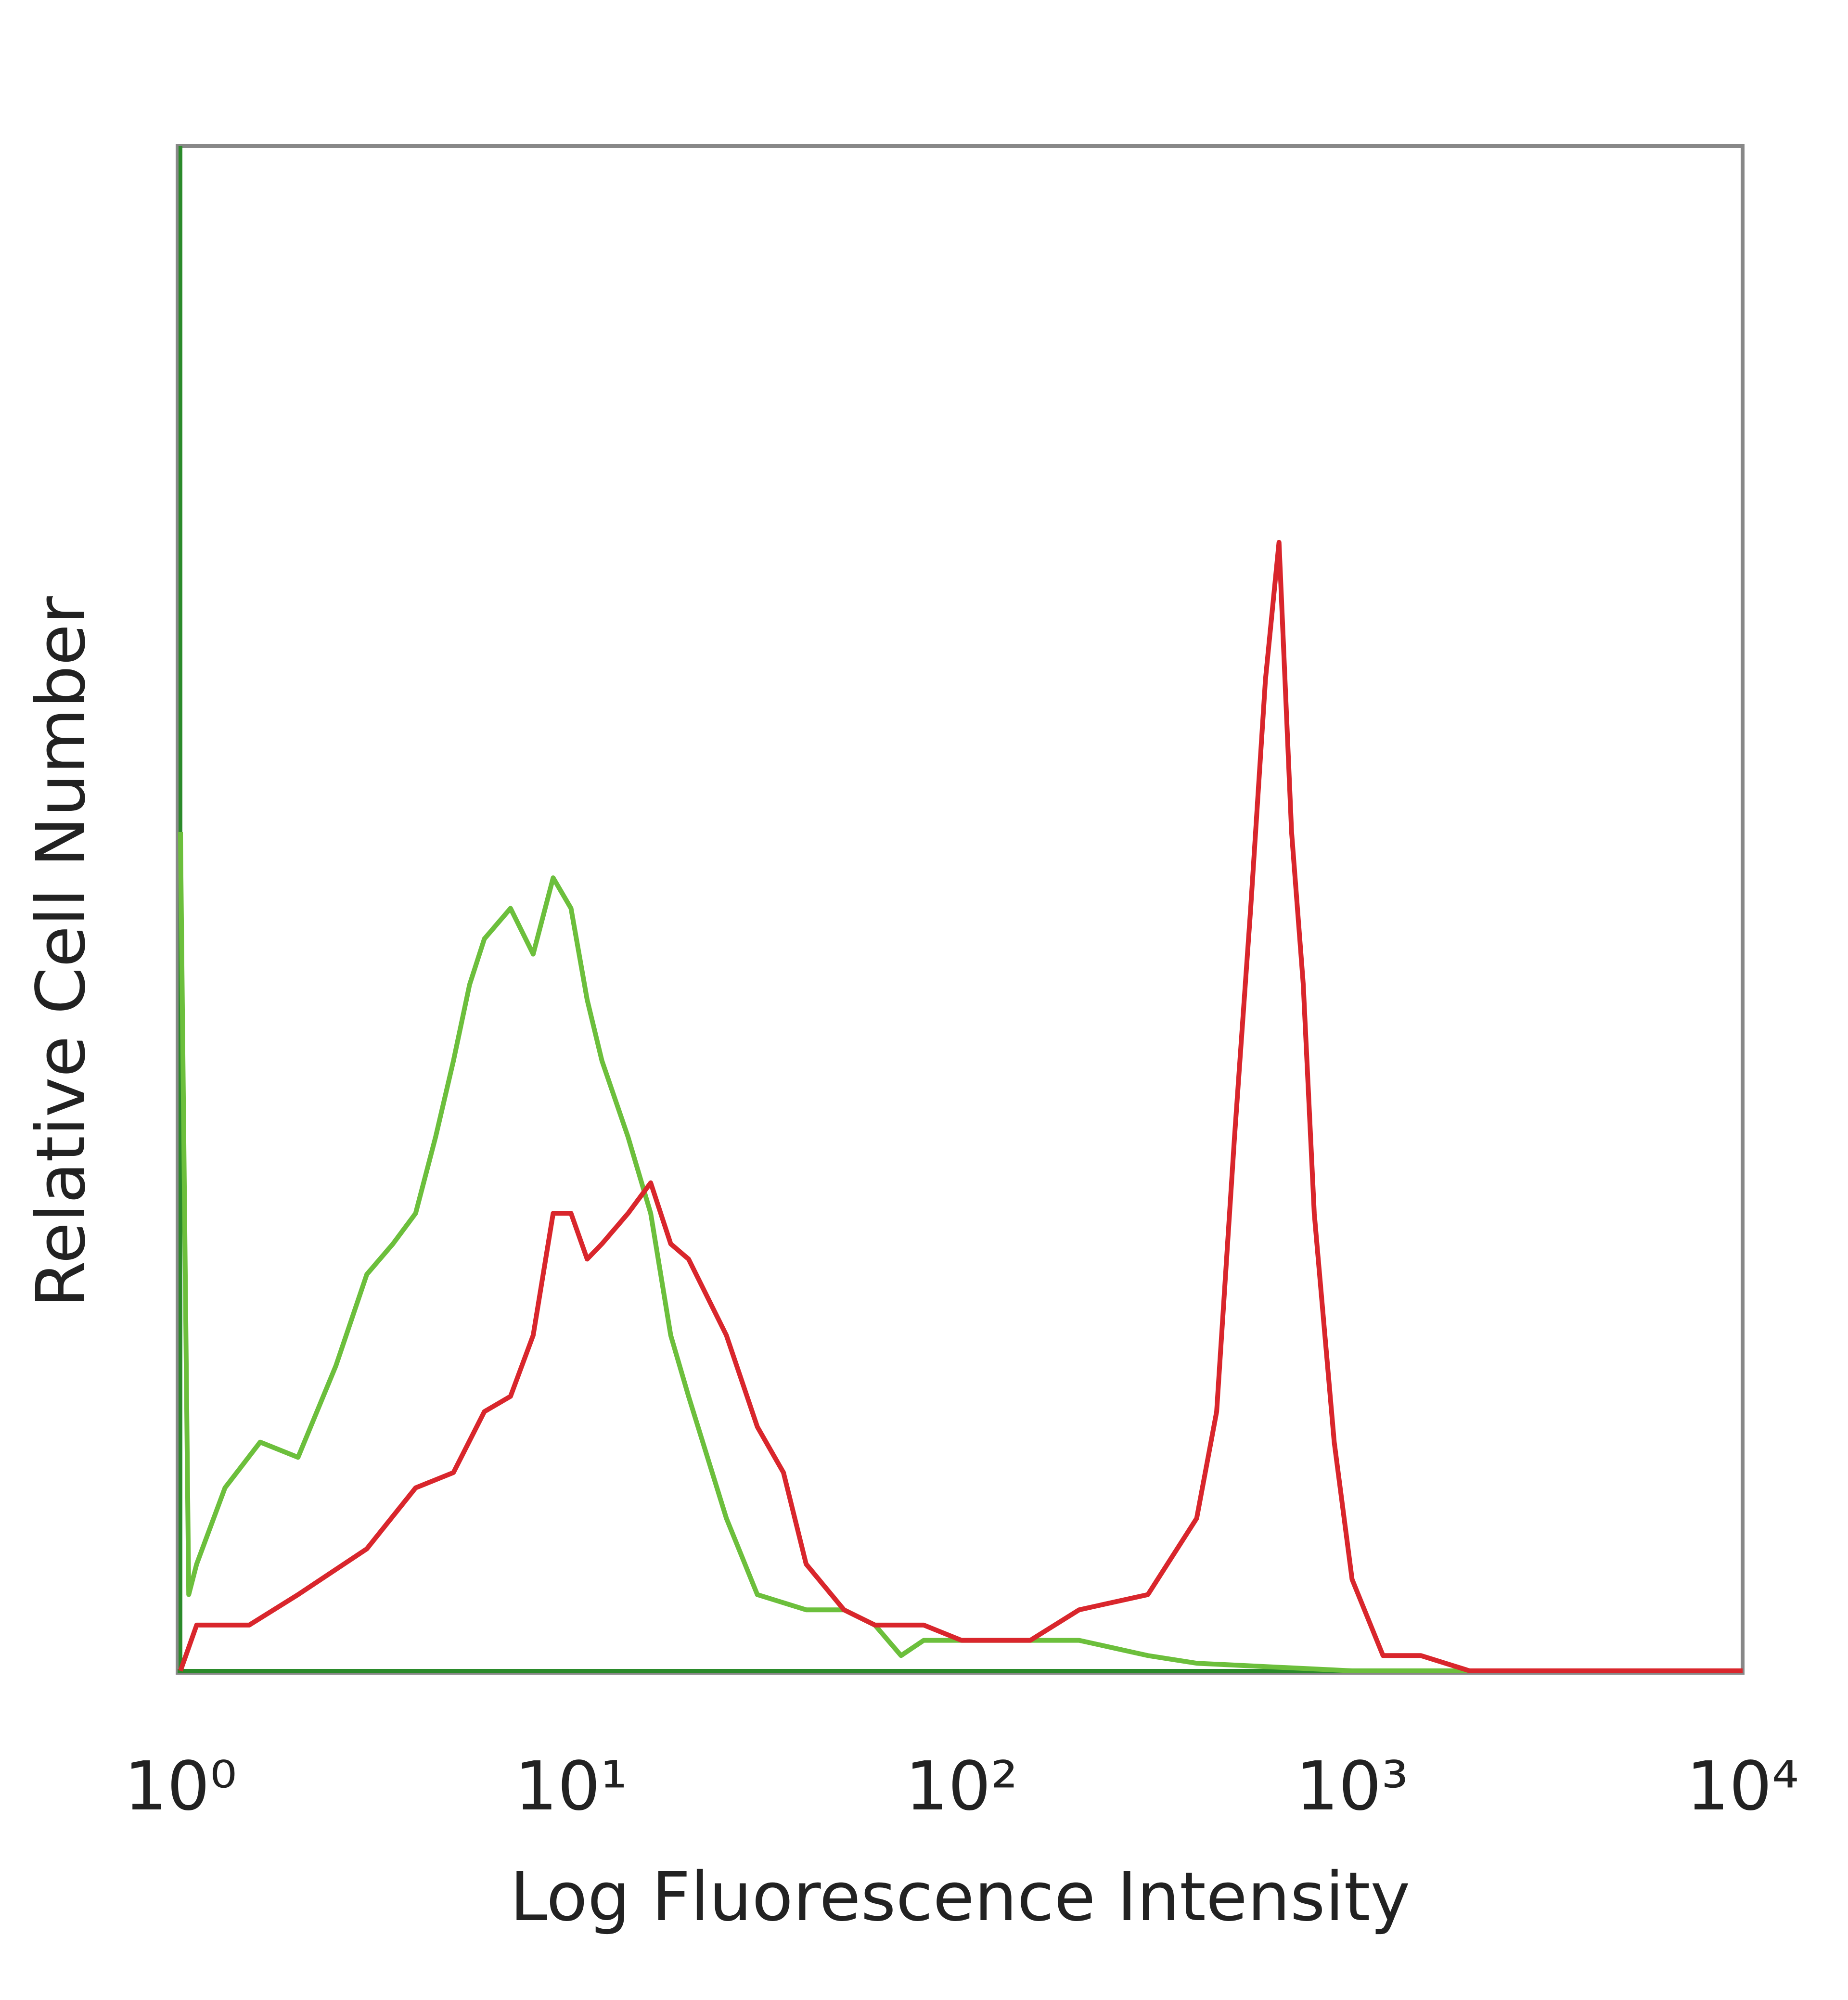  Describe the element at coordinates (1352, 1786) in the screenshot. I see `x-tick-label: 10³` at that location.